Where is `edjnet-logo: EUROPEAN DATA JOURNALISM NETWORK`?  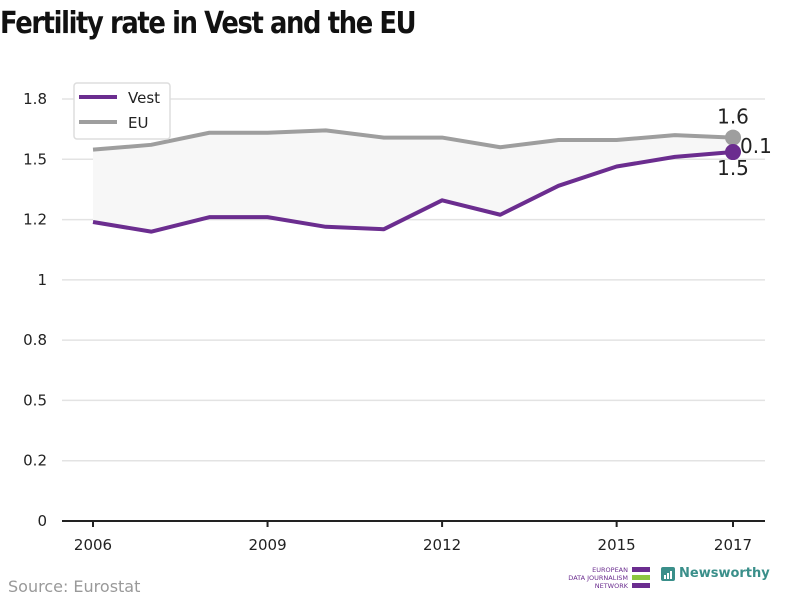
edjnet-logo: EUROPEAN DATA JOURNALISM NETWORK is located at coordinates (609, 578).